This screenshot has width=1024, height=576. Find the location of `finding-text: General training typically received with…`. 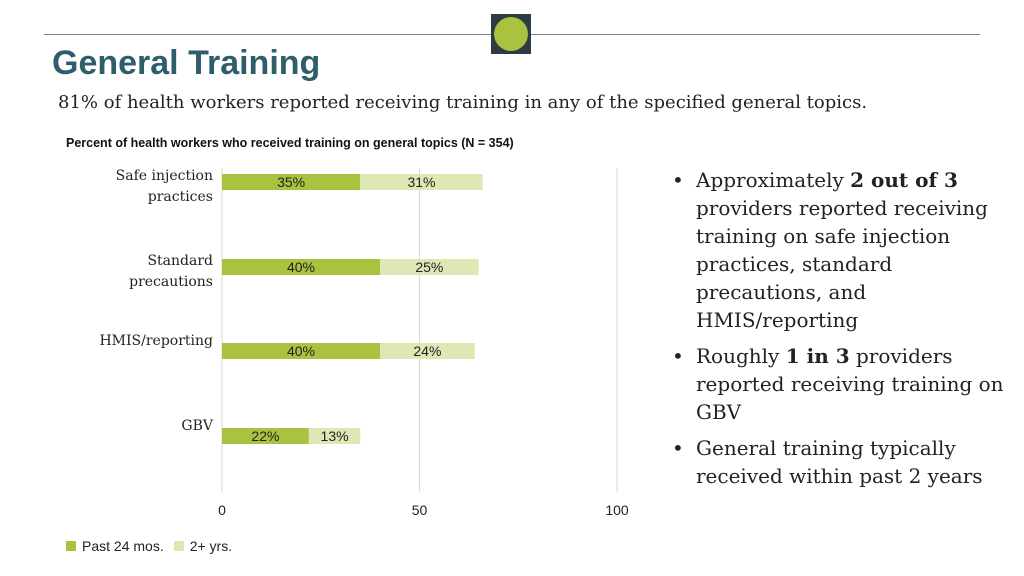

finding-text: General training typically received with… is located at coordinates (839, 462).